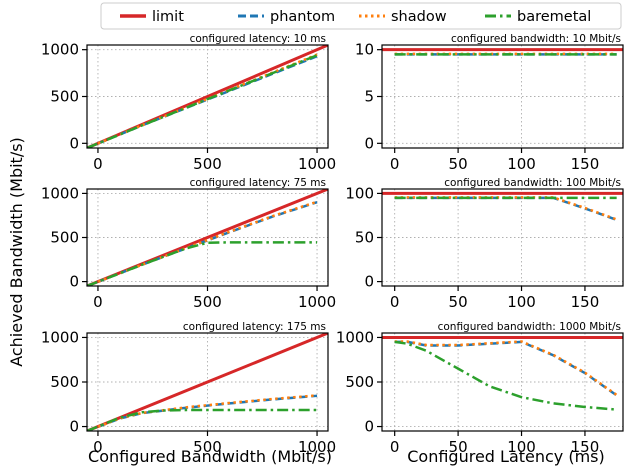  I want to click on legend-label-limit: limit, so click(168, 17).